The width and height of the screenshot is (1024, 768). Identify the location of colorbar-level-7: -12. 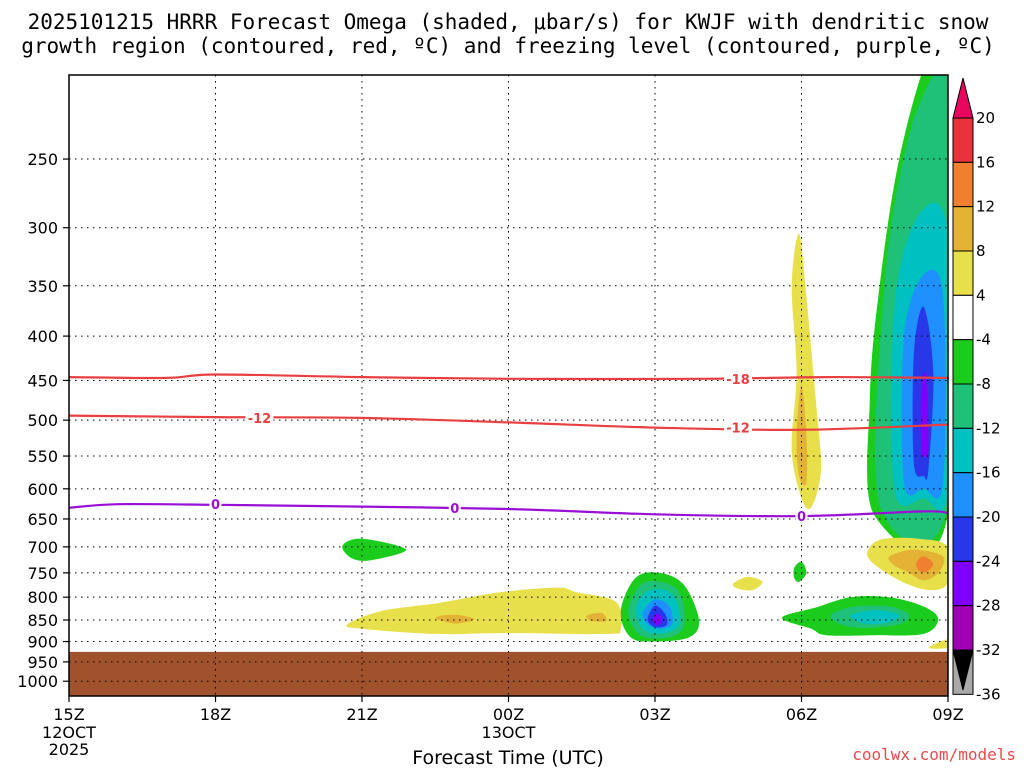
(988, 428).